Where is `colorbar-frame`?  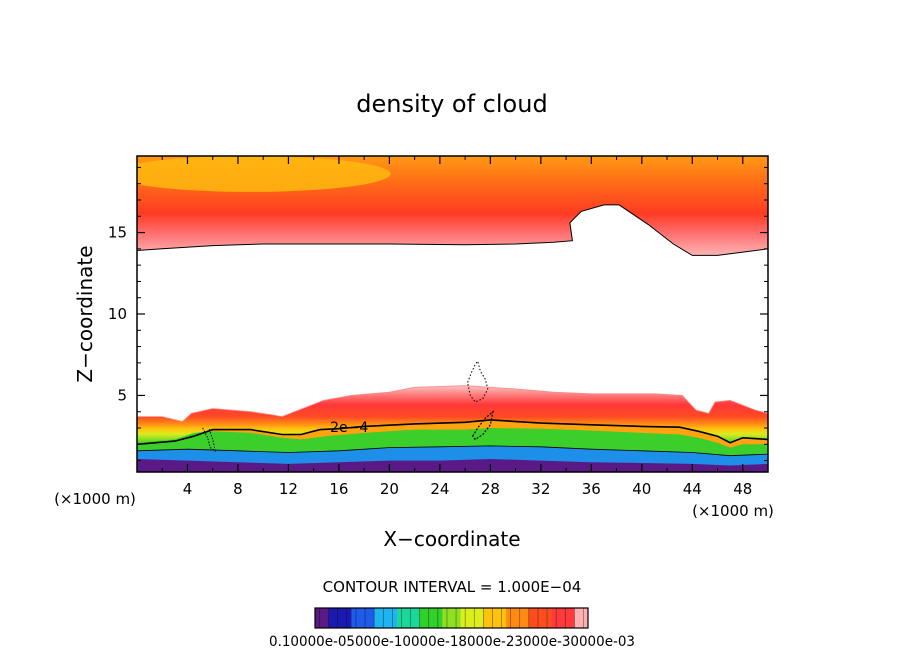 colorbar-frame is located at coordinates (451, 618).